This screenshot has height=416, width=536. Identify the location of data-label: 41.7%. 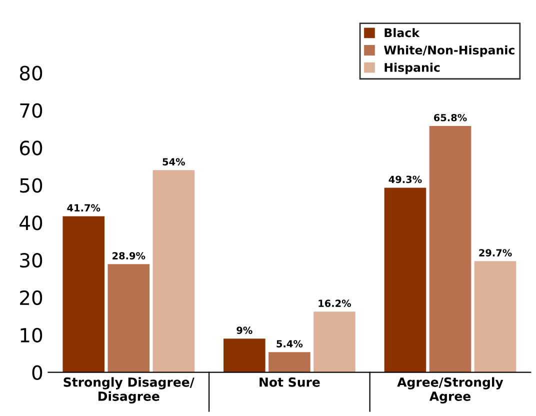
(83, 208).